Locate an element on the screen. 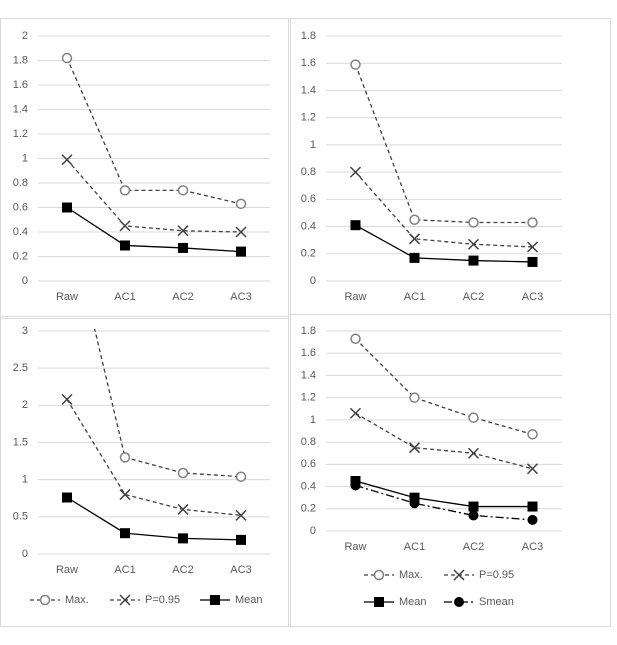  y-tick-label: 0.8 is located at coordinates (308, 442).